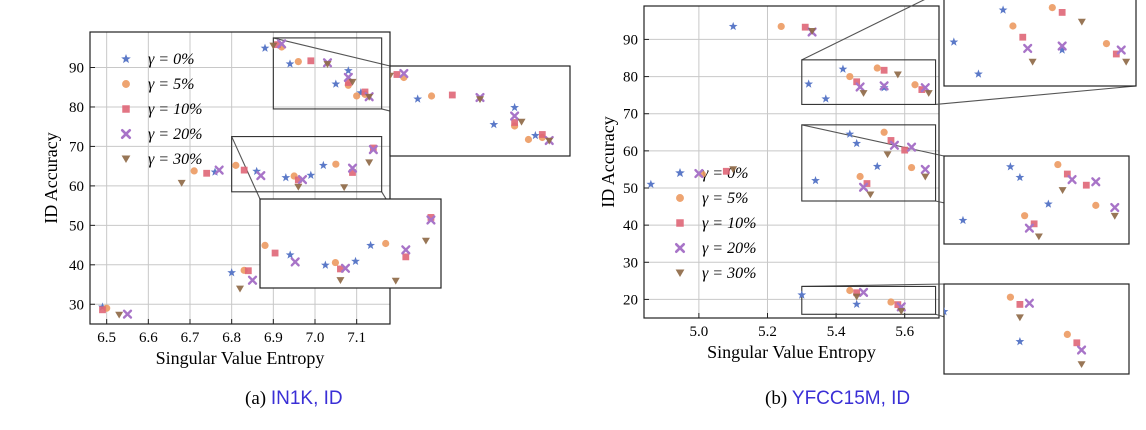 The width and height of the screenshot is (1146, 430). What do you see at coordinates (356, 338) in the screenshot?
I see `xtick-label: 7.1` at bounding box center [356, 338].